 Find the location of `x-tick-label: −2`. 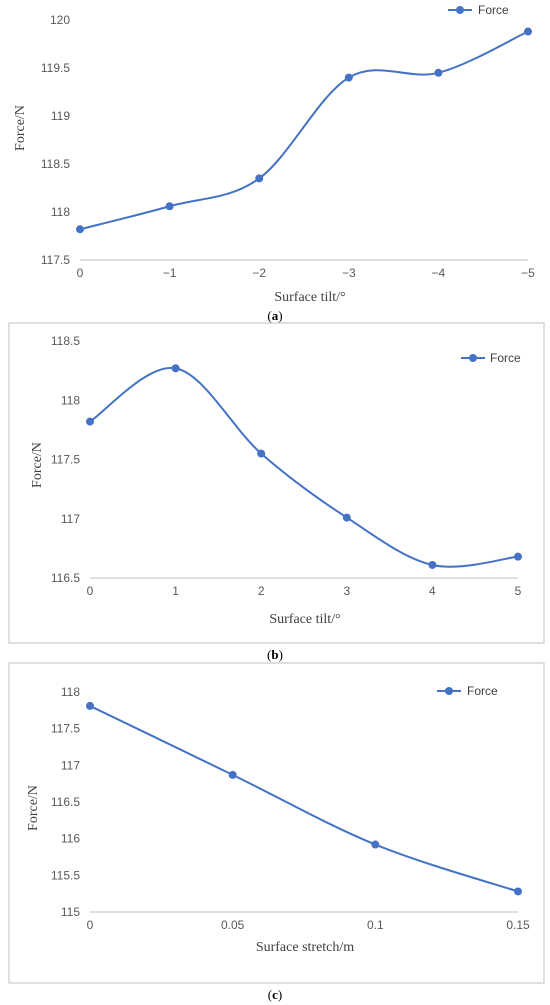

x-tick-label: −2 is located at coordinates (259, 273).